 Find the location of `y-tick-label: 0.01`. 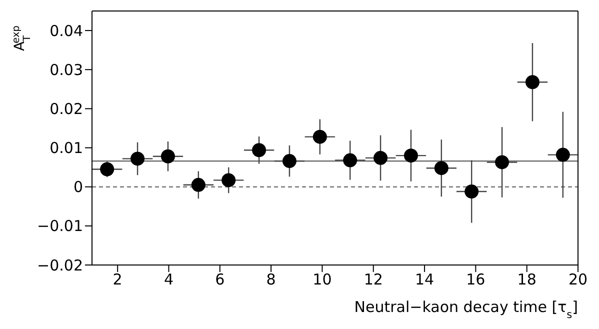

y-tick-label: 0.01 is located at coordinates (66, 148).